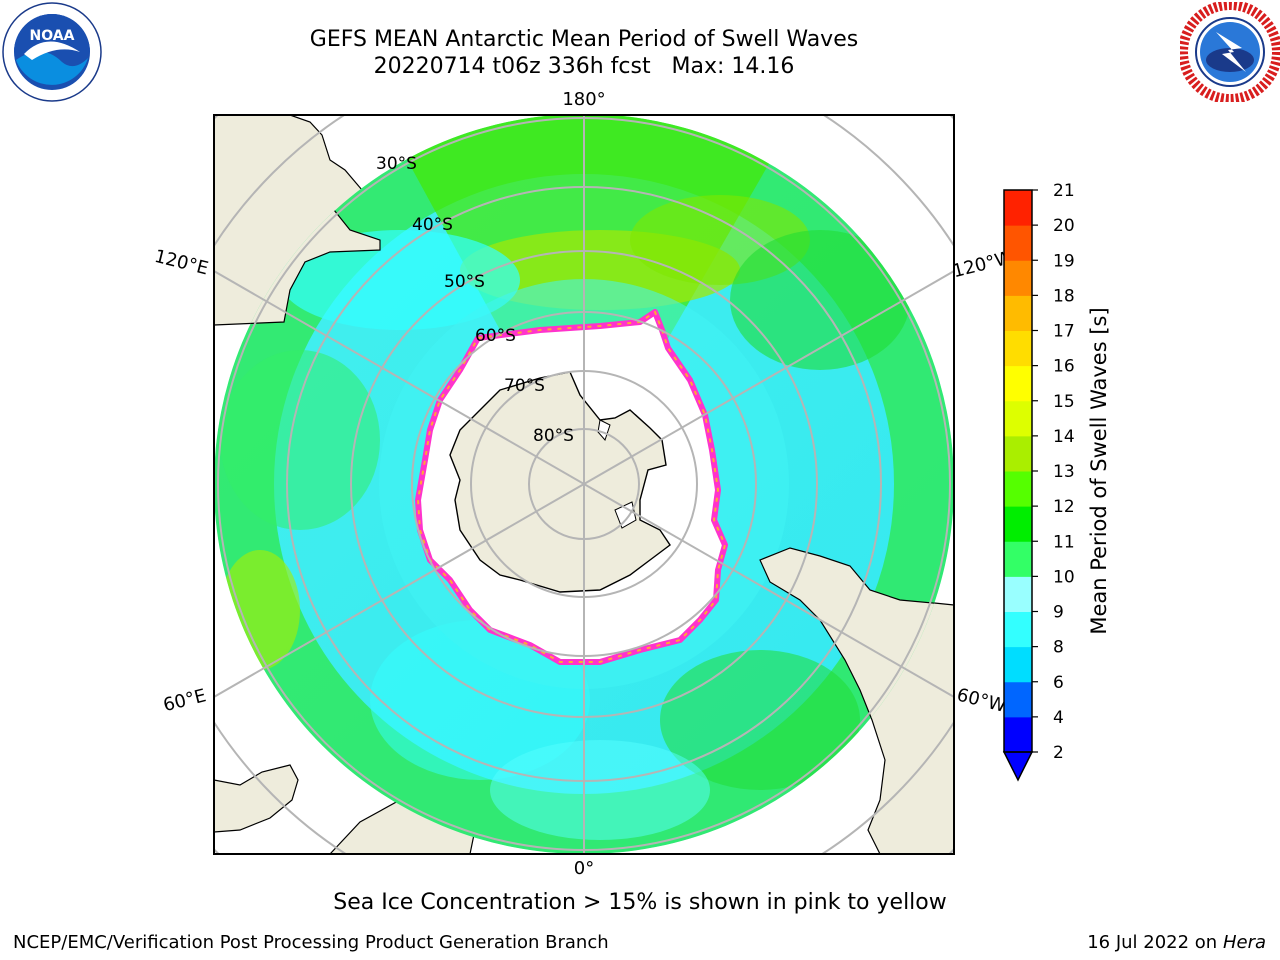  I want to click on colorbar-tick-label: 20, so click(1064, 226).